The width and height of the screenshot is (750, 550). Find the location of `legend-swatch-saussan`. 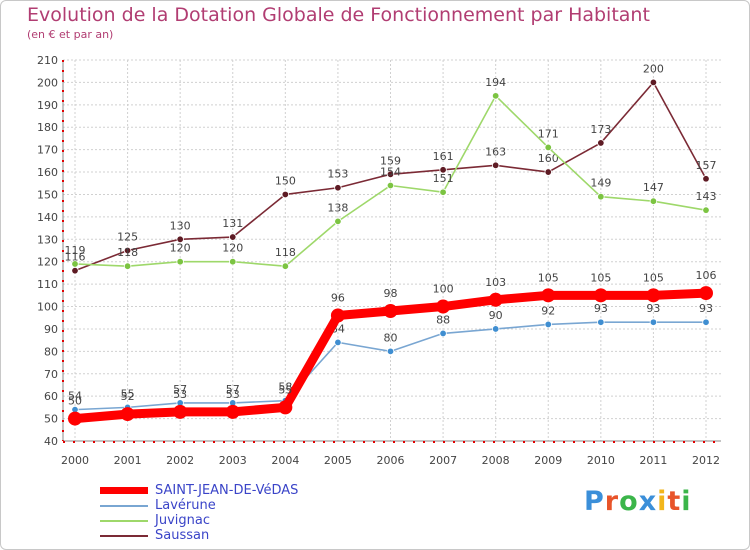

legend-swatch-saussan is located at coordinates (124, 536).